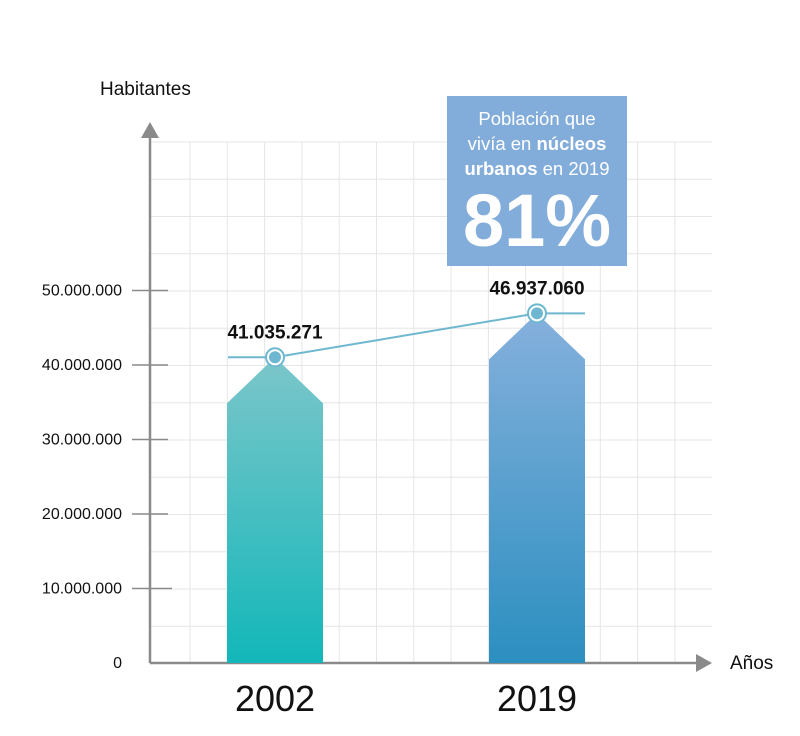 This screenshot has height=736, width=800. What do you see at coordinates (275, 510) in the screenshot?
I see `bar-2002` at bounding box center [275, 510].